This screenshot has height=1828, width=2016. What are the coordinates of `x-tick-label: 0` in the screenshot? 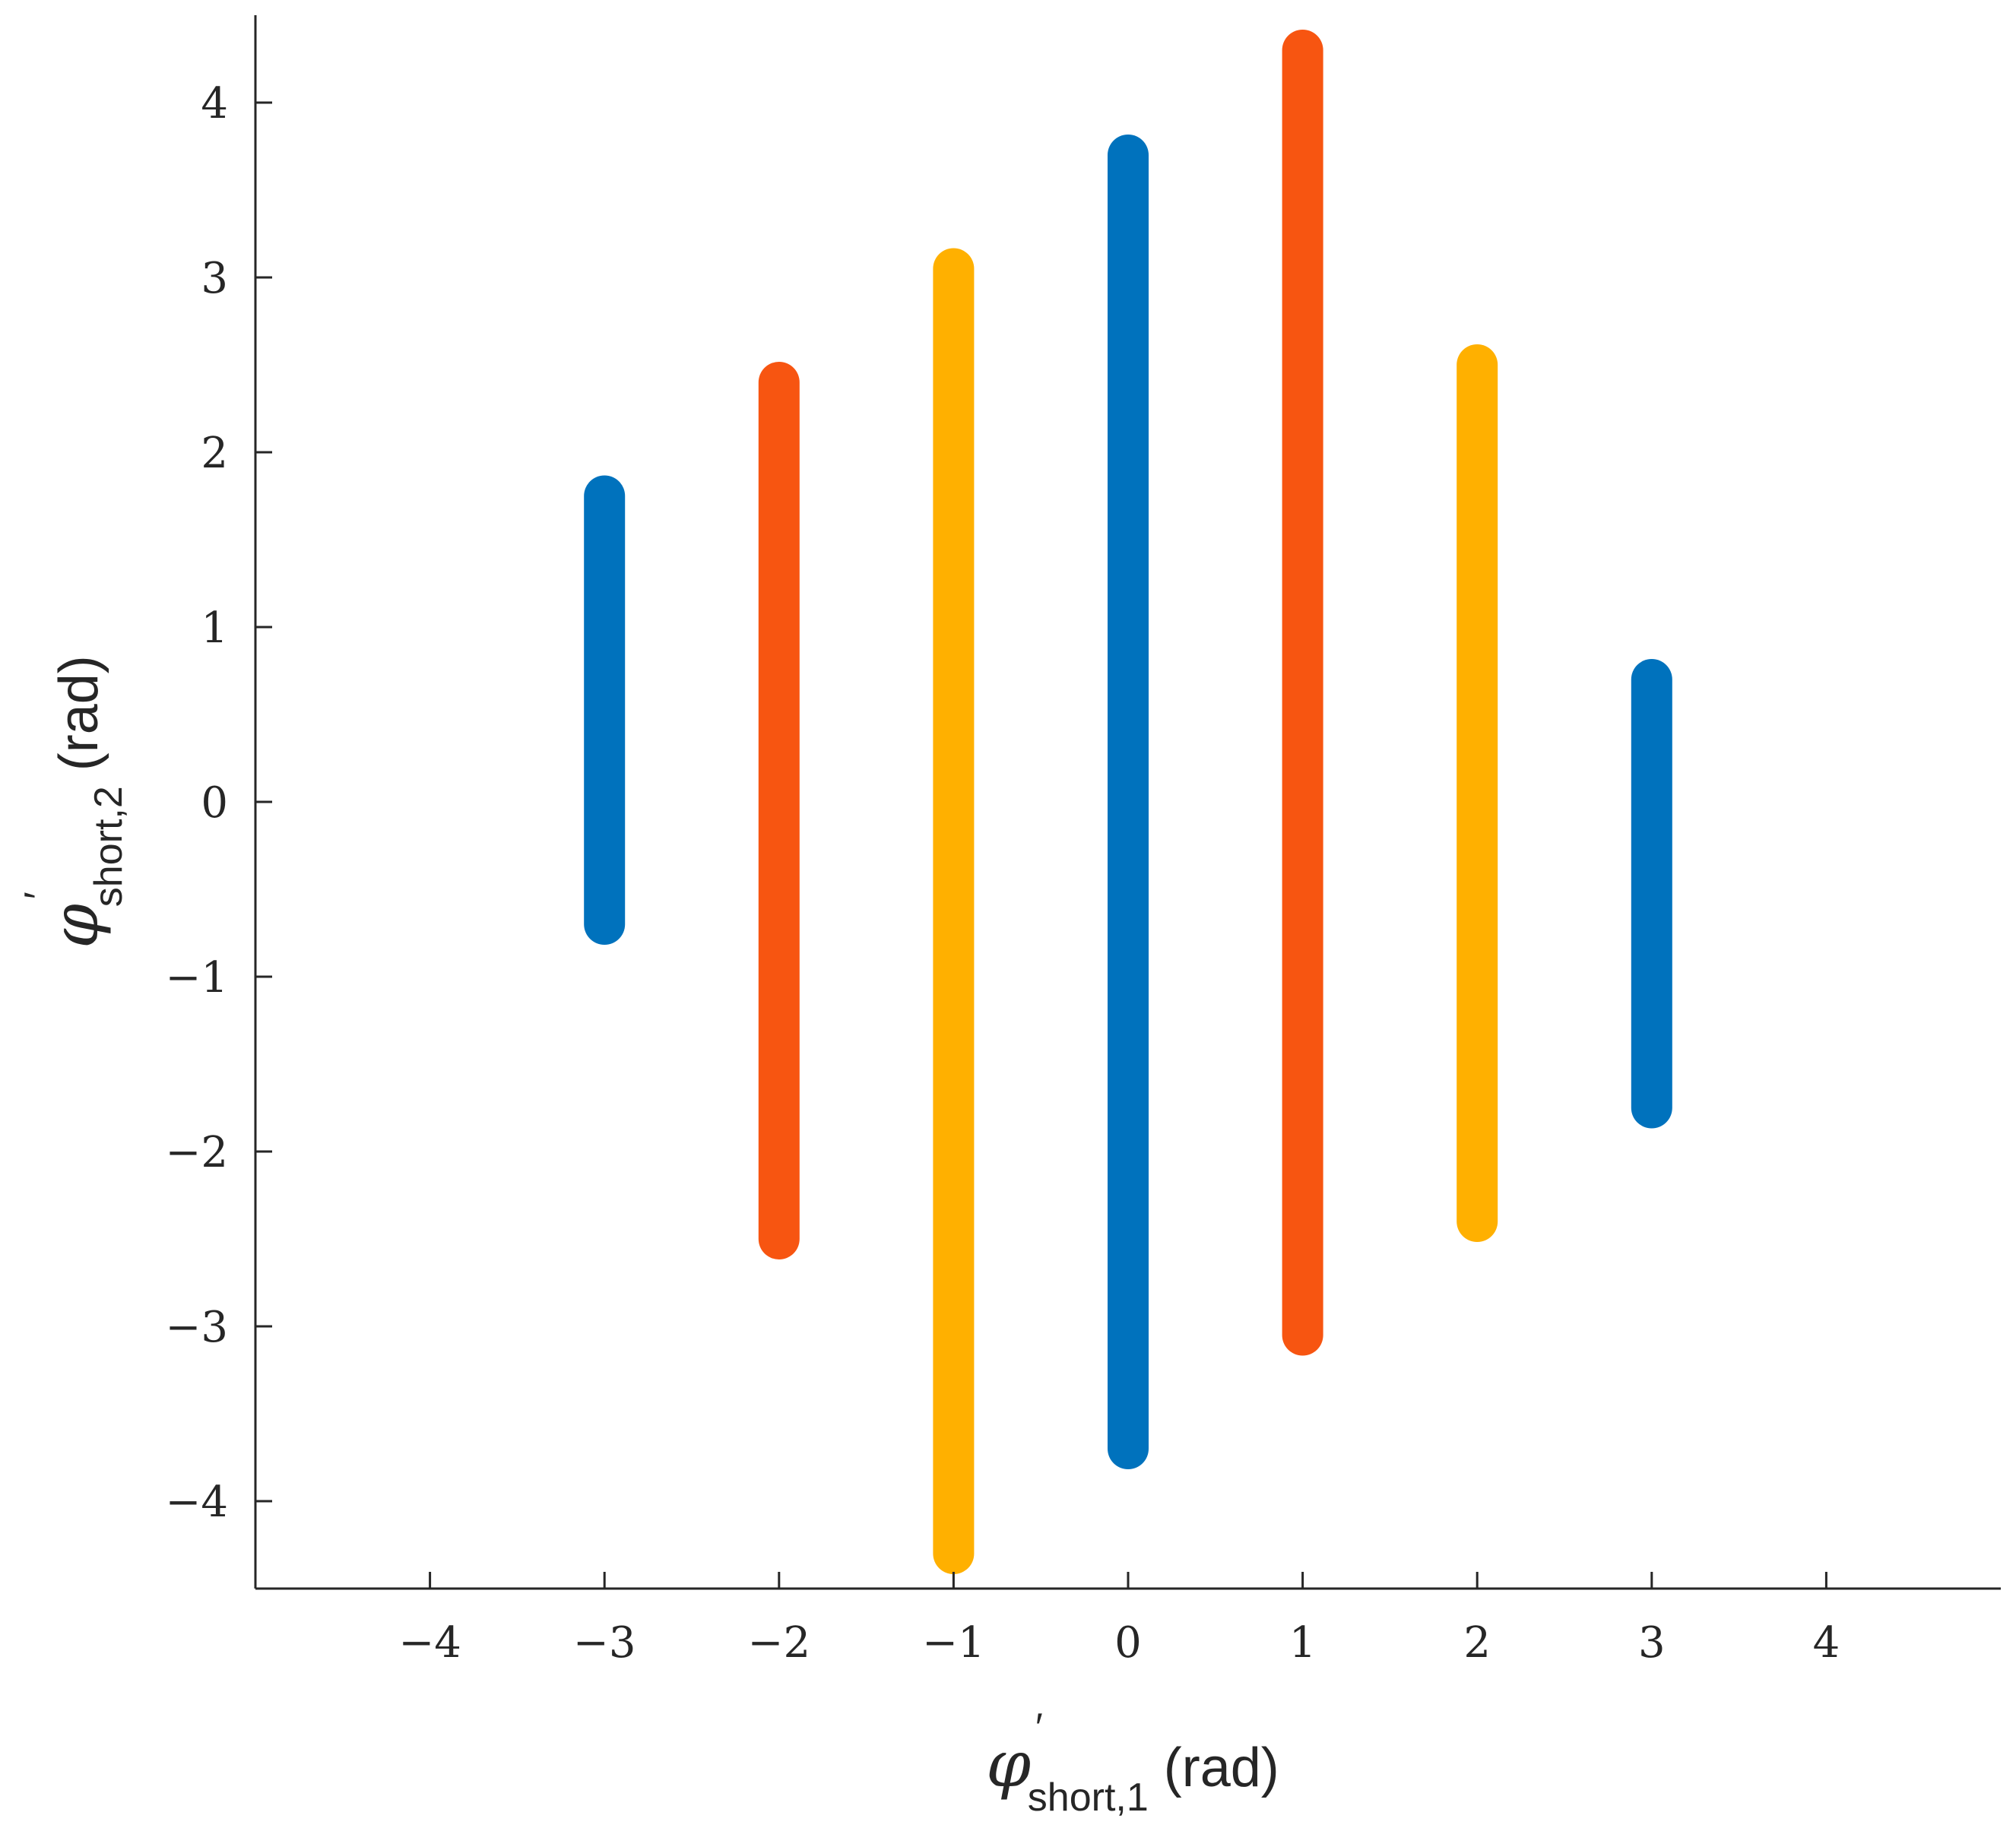 It's located at (1128, 1643).